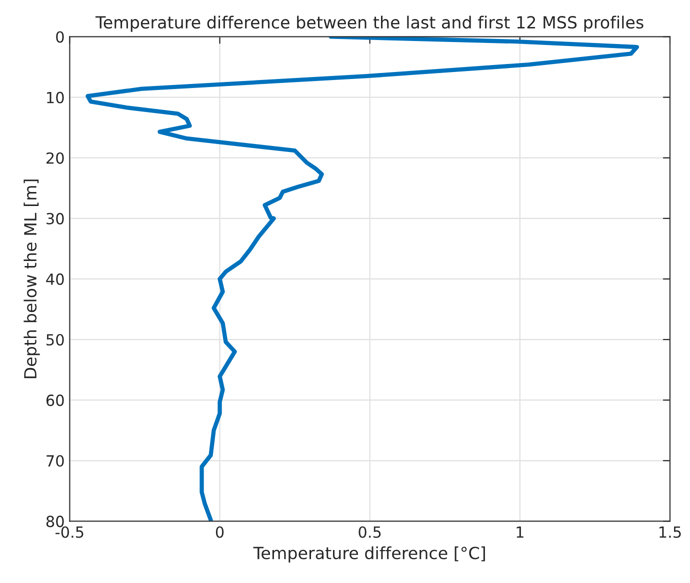  I want to click on x-tick-label: 0.5, so click(369, 532).